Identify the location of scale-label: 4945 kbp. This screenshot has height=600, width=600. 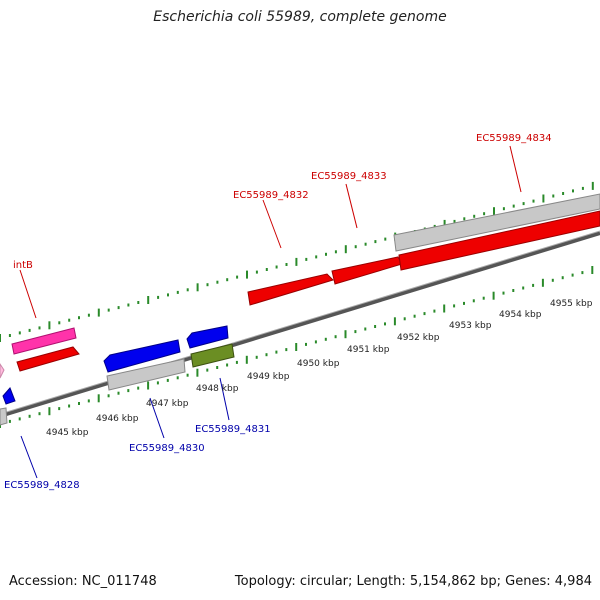
(67, 433).